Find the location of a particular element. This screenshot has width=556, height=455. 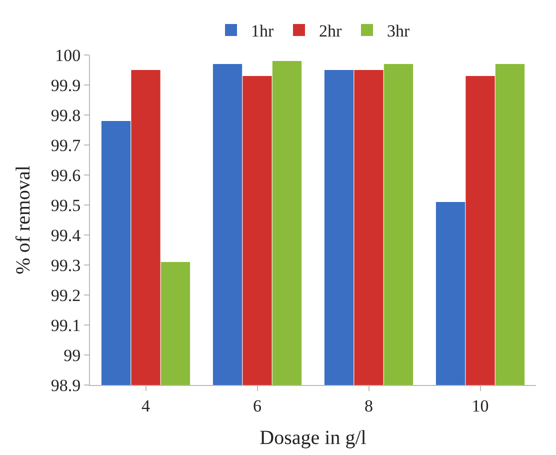

y-tick-label: 98.9 is located at coordinates (65, 385).